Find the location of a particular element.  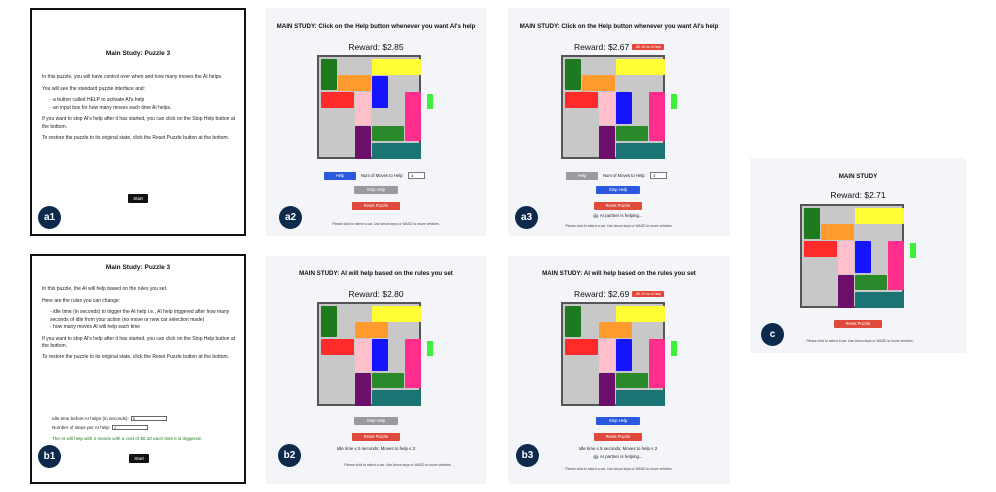

steps-input: 2 is located at coordinates (130, 427).